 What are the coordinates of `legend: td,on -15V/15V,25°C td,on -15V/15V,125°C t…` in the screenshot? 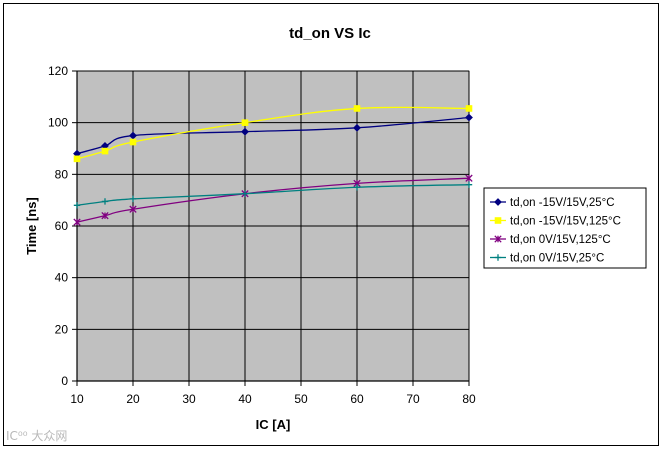 It's located at (565, 228).